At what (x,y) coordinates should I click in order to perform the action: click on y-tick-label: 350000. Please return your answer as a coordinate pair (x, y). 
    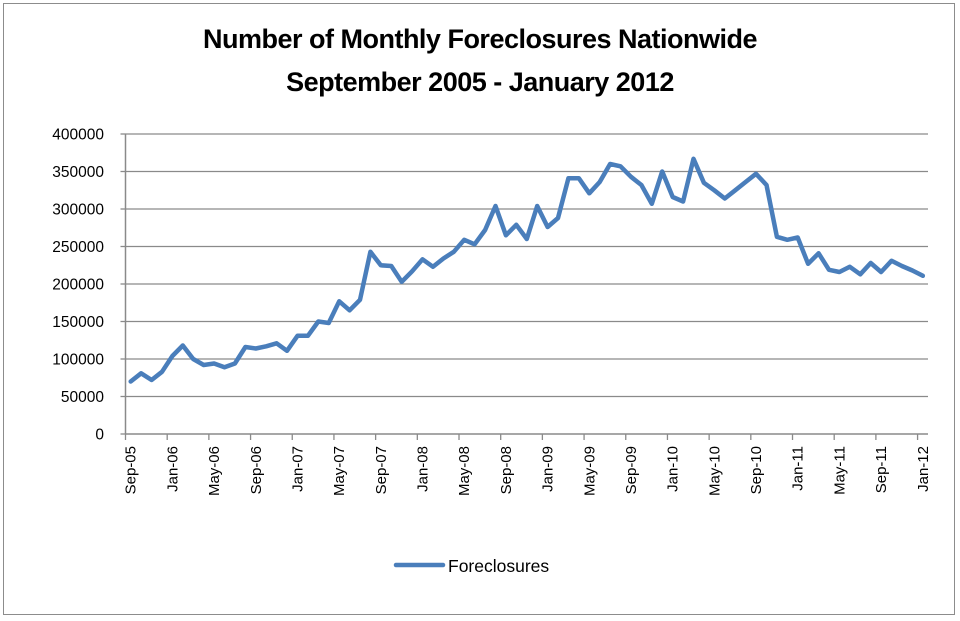
    Looking at the image, I should click on (78, 172).